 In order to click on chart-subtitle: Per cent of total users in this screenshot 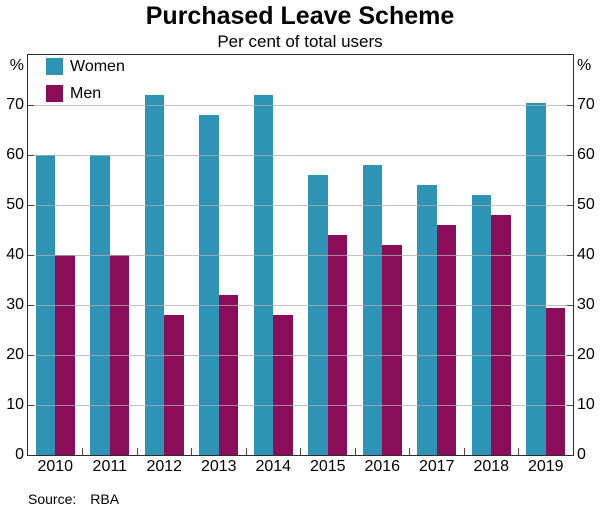, I will do `click(300, 41)`.